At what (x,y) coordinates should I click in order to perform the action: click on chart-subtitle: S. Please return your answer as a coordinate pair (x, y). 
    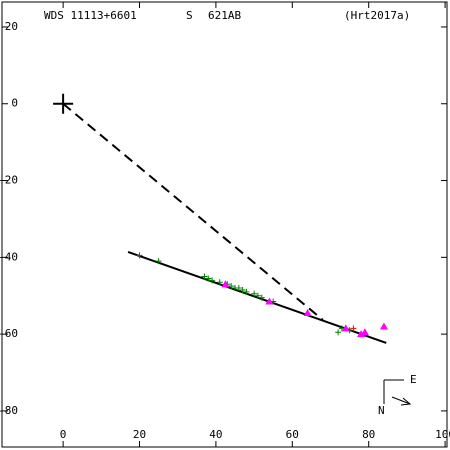
    Looking at the image, I should click on (189, 15).